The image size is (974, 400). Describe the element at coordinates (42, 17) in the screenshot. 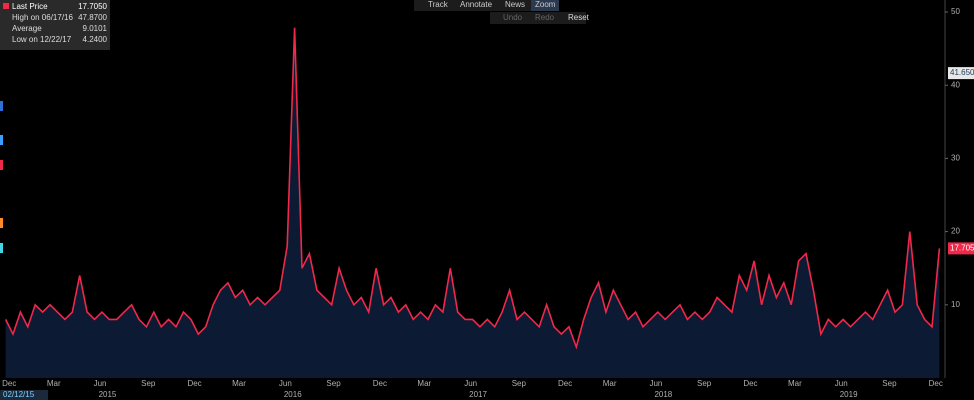

I see `stat-label: High on 06/17/16` at that location.